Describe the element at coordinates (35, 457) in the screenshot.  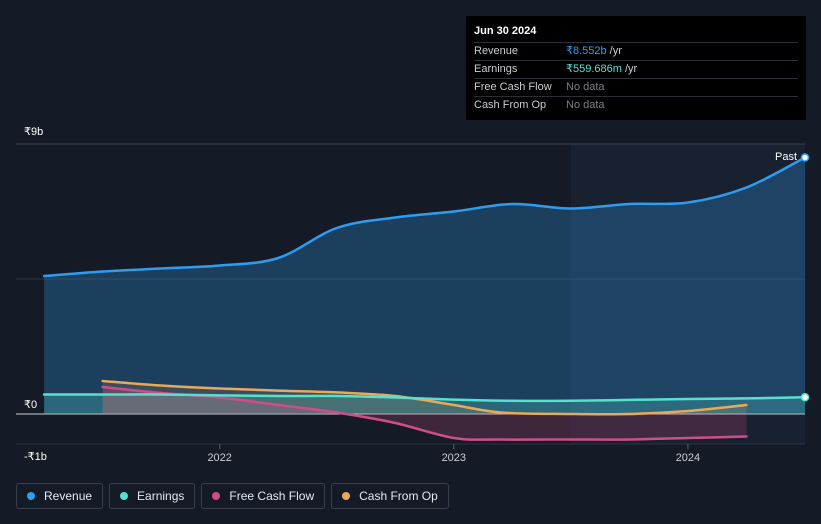
I see `y-tick-label: -₹1b` at that location.